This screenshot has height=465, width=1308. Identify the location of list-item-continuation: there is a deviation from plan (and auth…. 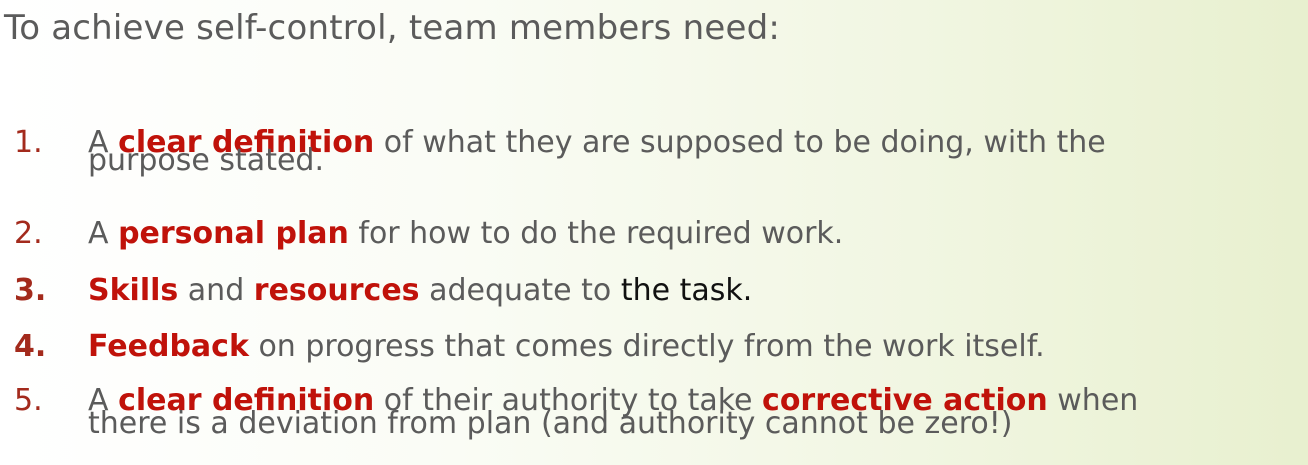
(550, 423).